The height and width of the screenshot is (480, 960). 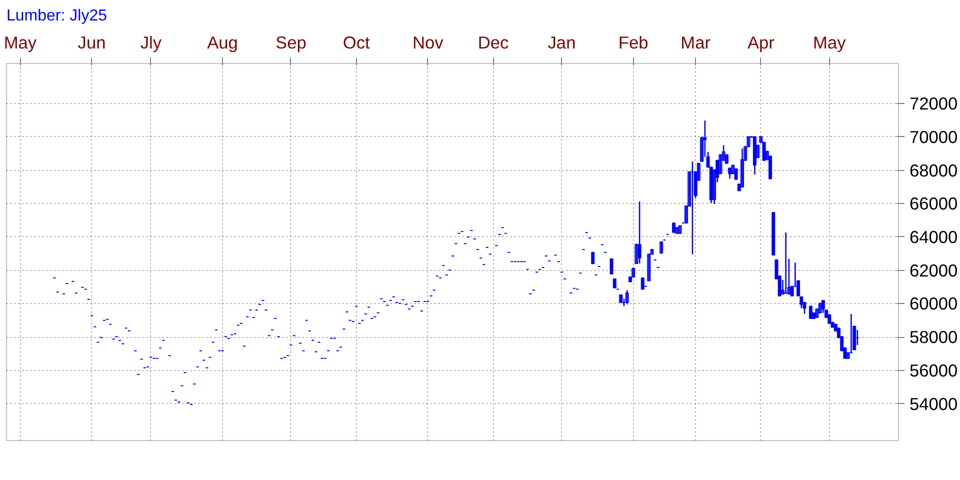 What do you see at coordinates (934, 304) in the screenshot?
I see `y-tick-label: 60000` at bounding box center [934, 304].